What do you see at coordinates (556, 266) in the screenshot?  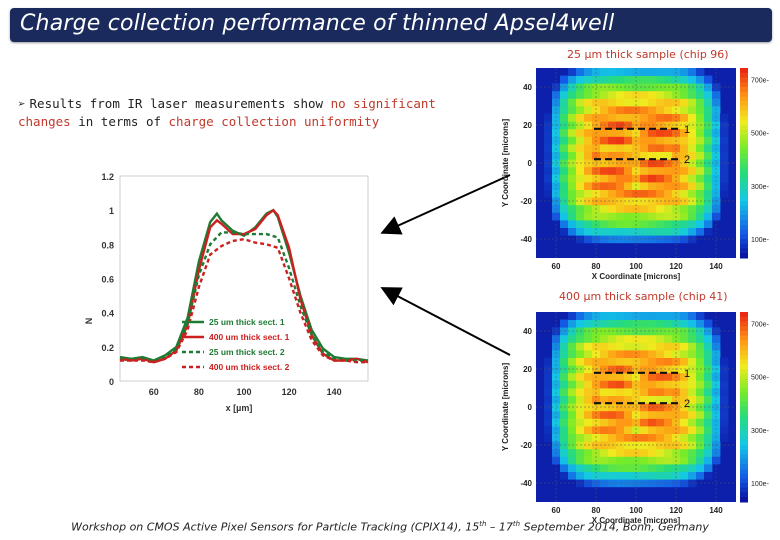 I see `x-tick-label: 60` at bounding box center [556, 266].